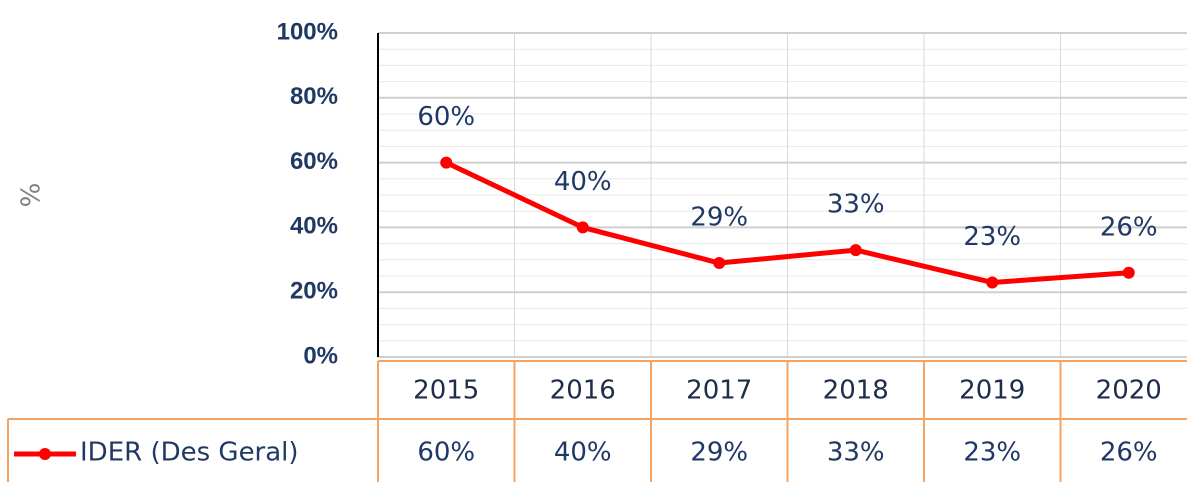 Image resolution: width=1187 pixels, height=482 pixels. What do you see at coordinates (719, 218) in the screenshot?
I see `data-label: 29%` at bounding box center [719, 218].